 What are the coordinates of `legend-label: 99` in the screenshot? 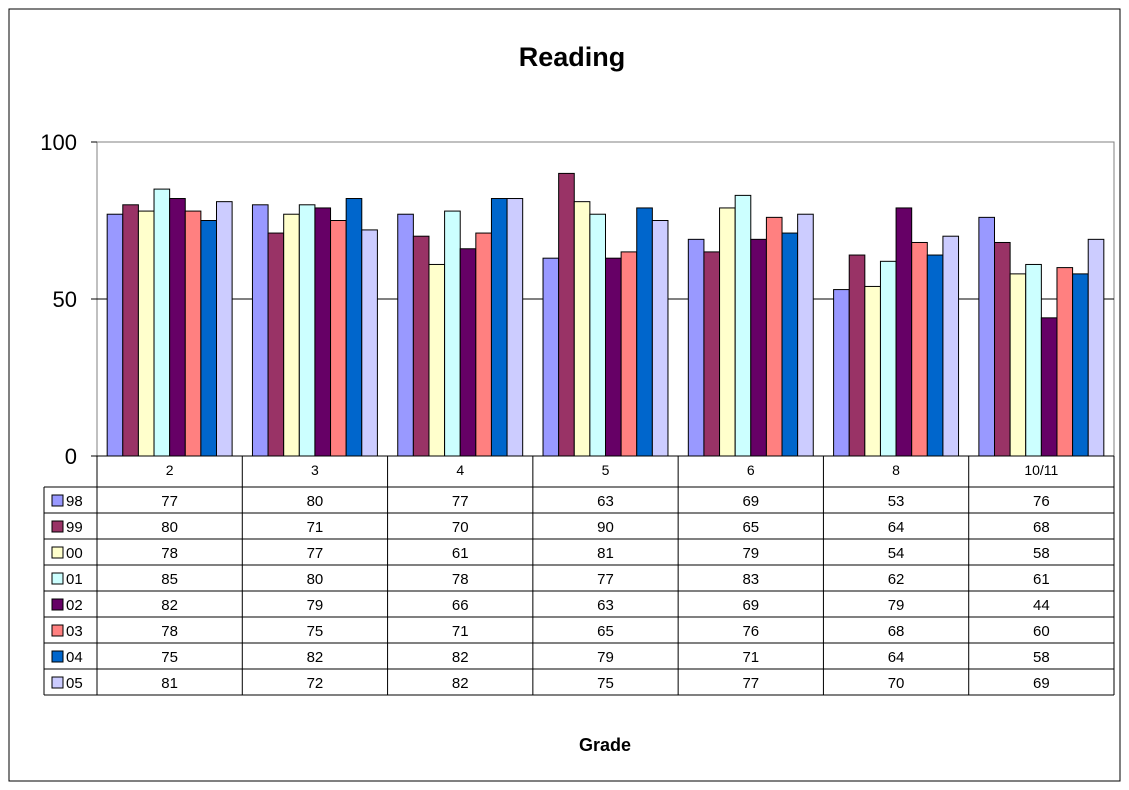 It's located at (74, 527).